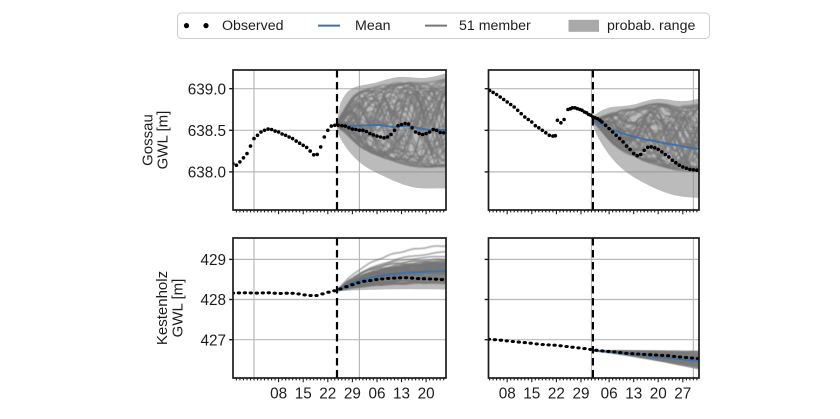 Image resolution: width=840 pixels, height=419 pixels. What do you see at coordinates (148, 140) in the screenshot?
I see `svg-text: Gossau` at bounding box center [148, 140].